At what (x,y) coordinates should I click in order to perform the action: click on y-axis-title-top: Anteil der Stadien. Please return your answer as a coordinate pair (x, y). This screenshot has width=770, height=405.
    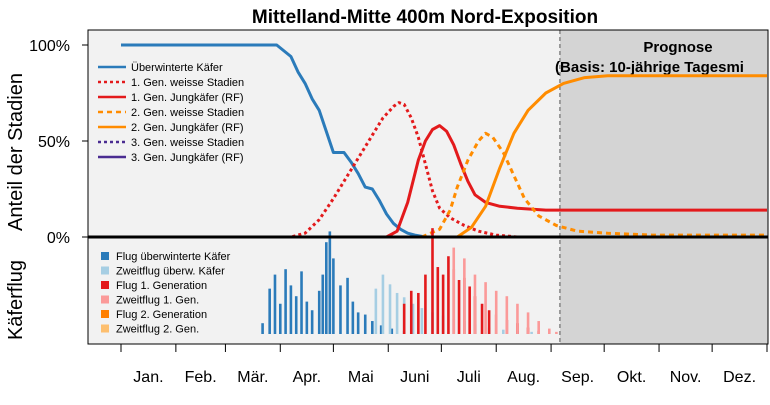
    Looking at the image, I should click on (16, 152).